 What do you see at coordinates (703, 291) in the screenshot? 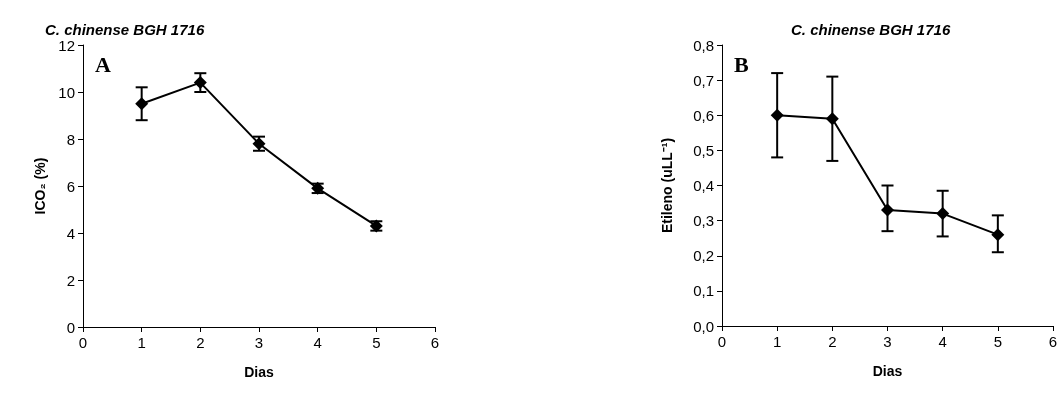
I see `y-tick-label: 0,1` at bounding box center [703, 291].